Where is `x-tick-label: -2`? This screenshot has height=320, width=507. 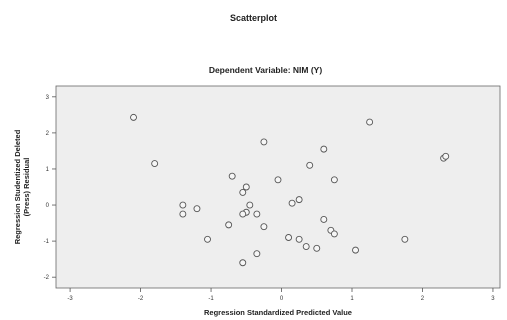
x-tick-label: -2 is located at coordinates (141, 299).